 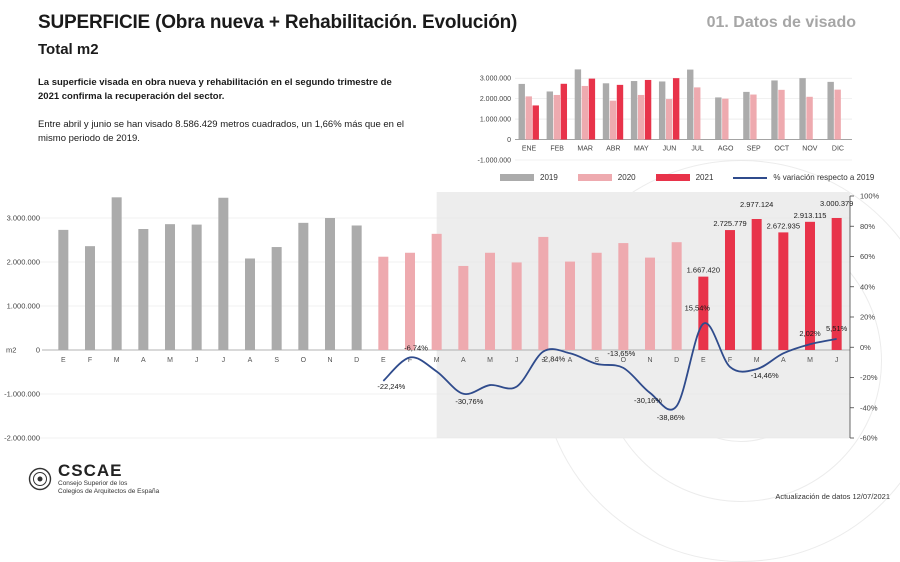 I want to click on variation-label: 5,51%, so click(x=837, y=328).